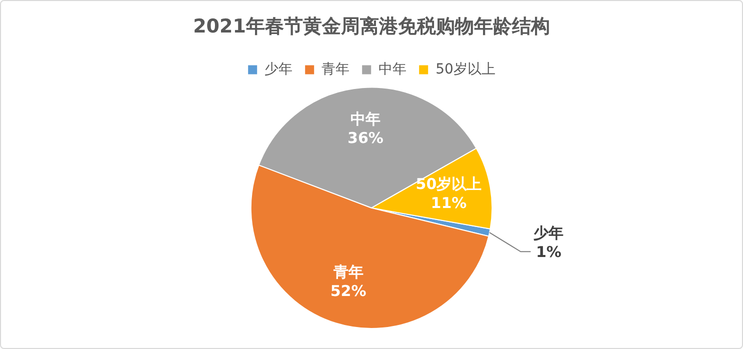 This screenshot has height=349, width=743. I want to click on data-label: 52%, so click(348, 291).